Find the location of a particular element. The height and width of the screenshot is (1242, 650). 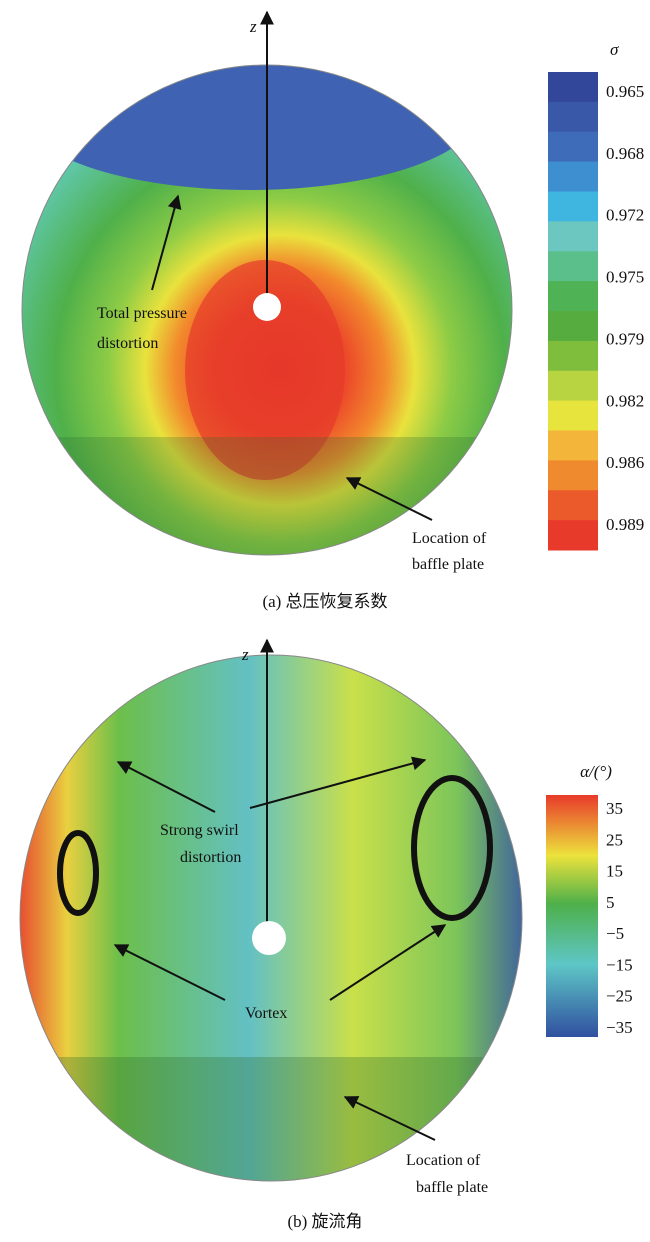

colorbar-label: 15 is located at coordinates (614, 871).